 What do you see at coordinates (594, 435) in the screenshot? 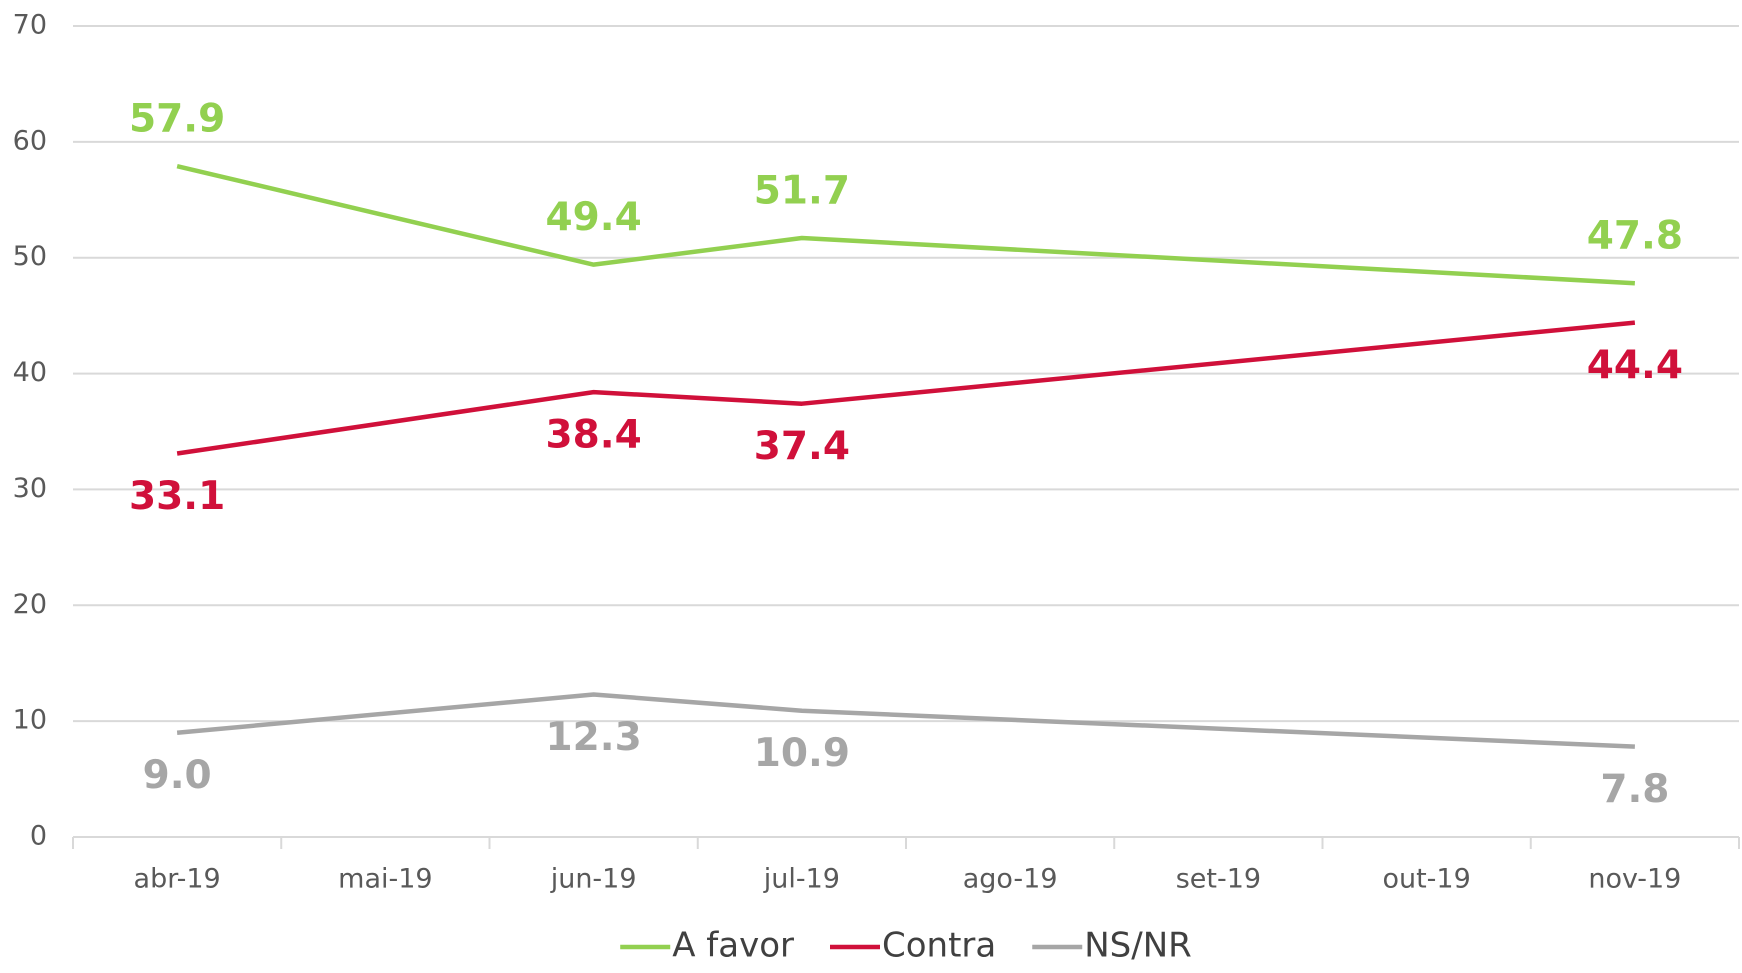
I see `data-label: 38.4` at bounding box center [594, 435].